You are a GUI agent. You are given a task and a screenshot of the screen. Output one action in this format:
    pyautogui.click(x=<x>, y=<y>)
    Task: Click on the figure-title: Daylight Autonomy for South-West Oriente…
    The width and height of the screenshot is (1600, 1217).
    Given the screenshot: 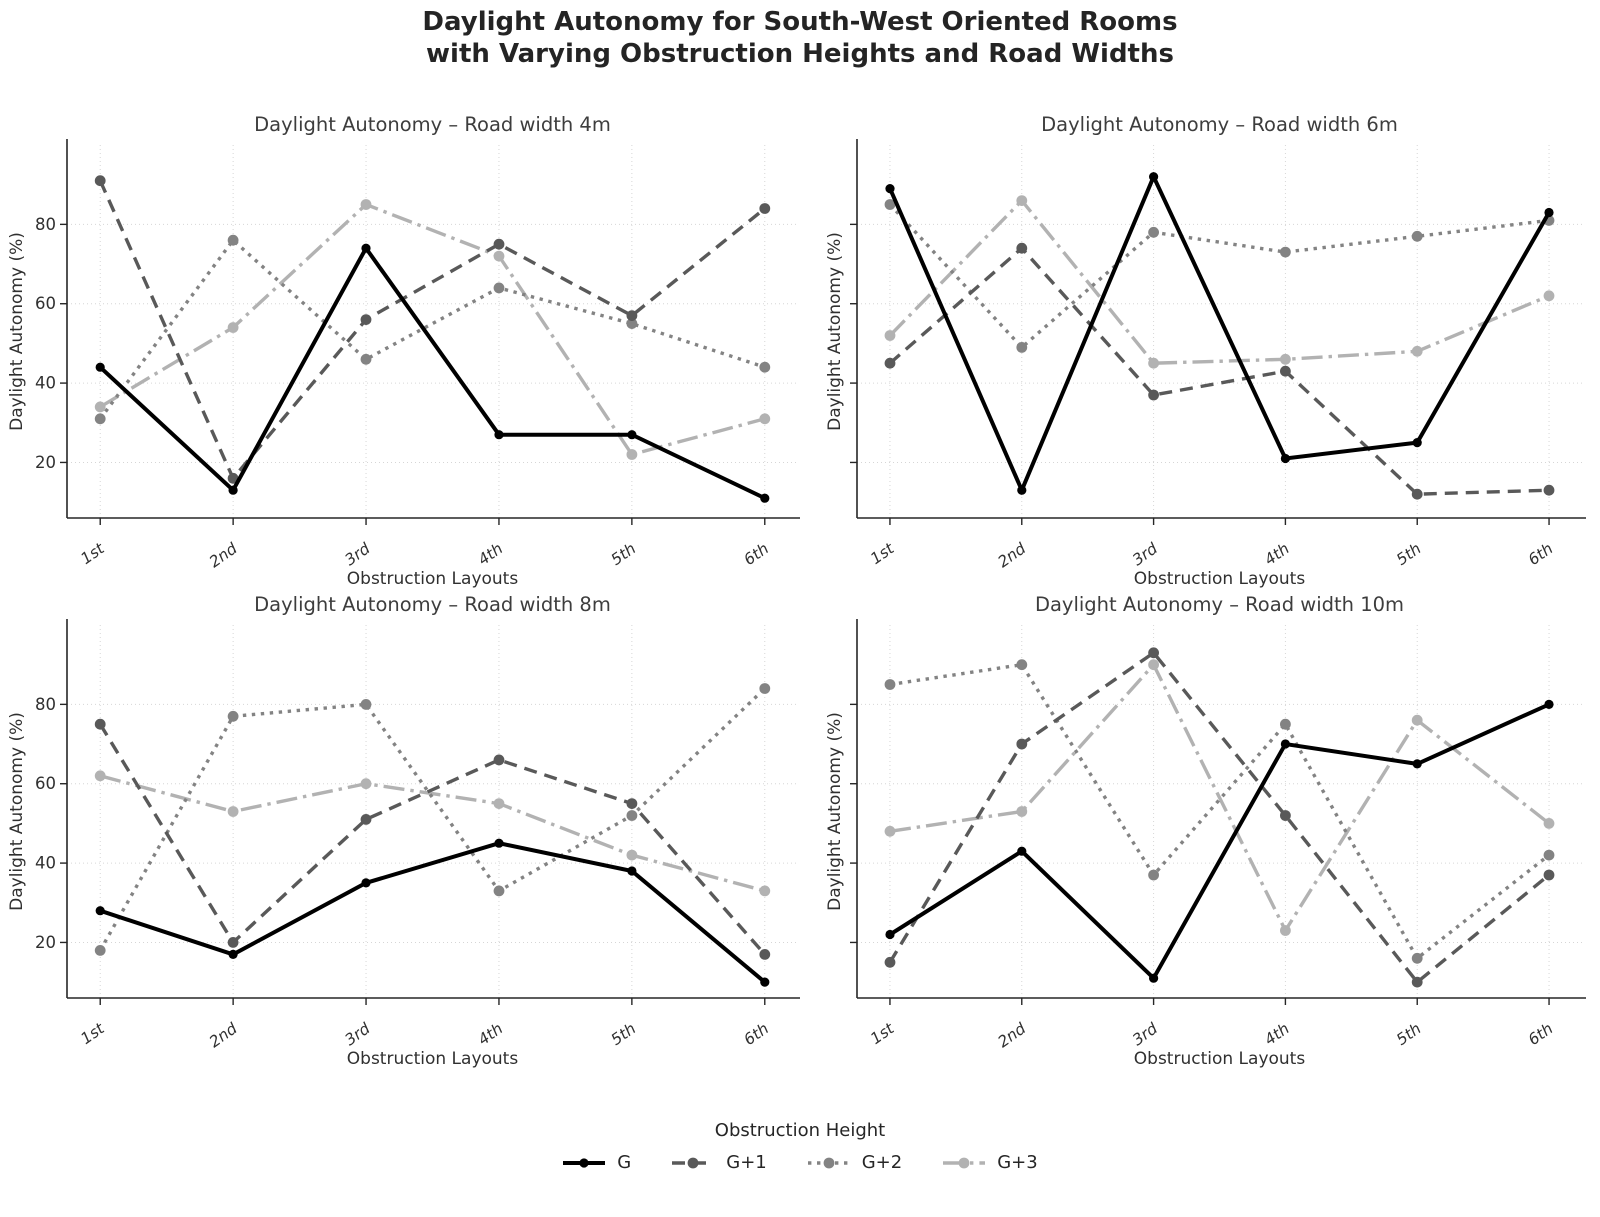 What is the action you would take?
    pyautogui.click(x=800, y=38)
    